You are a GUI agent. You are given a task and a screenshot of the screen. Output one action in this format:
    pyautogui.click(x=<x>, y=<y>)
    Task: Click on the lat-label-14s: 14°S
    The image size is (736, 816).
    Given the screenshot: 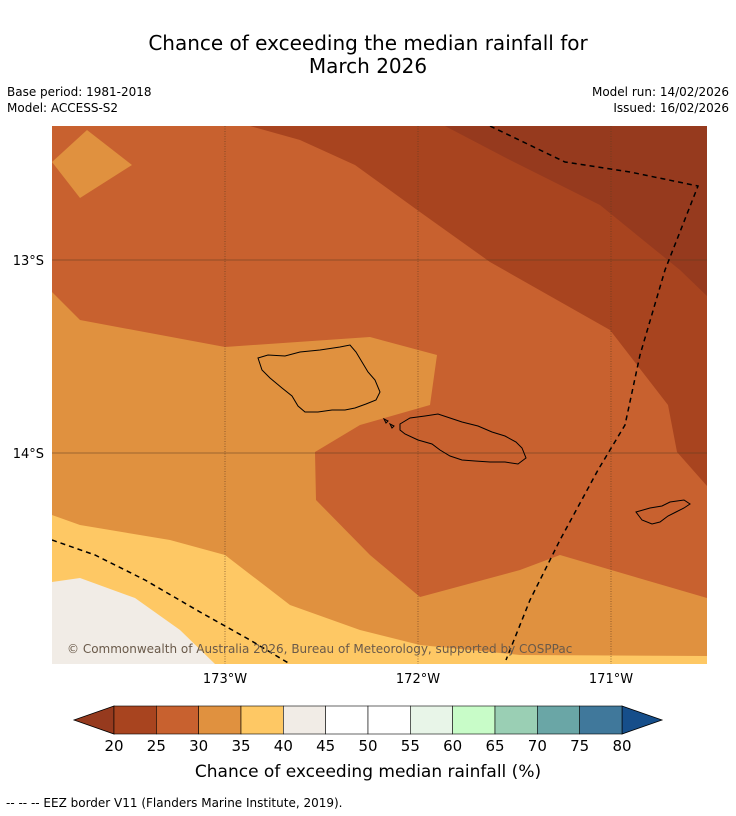 What is the action you would take?
    pyautogui.click(x=28, y=454)
    